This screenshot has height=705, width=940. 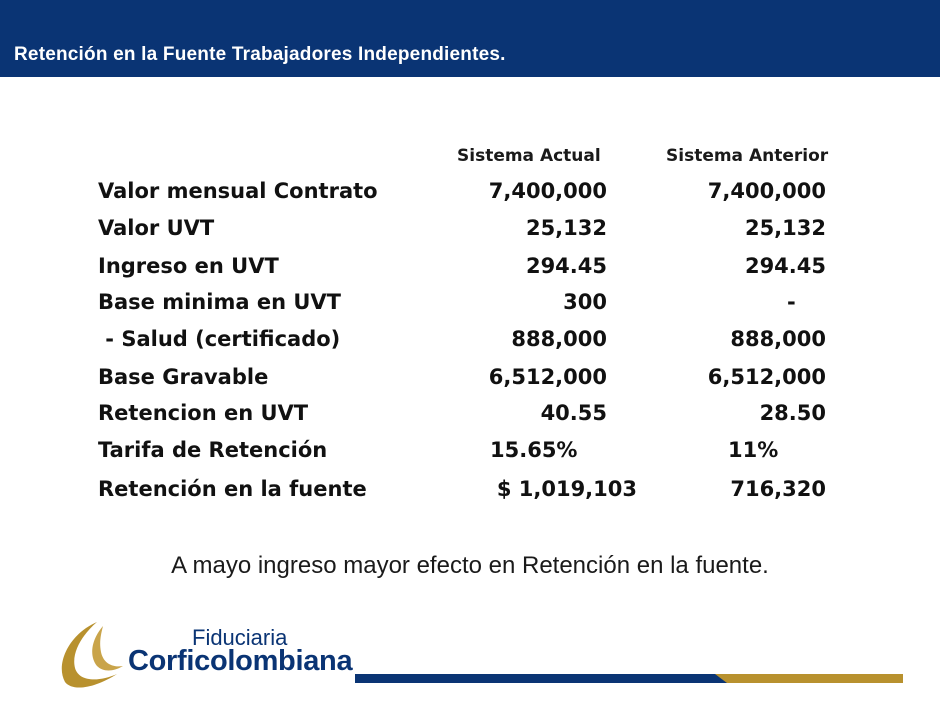 I want to click on value-actual: 7,400,000, so click(x=547, y=191).